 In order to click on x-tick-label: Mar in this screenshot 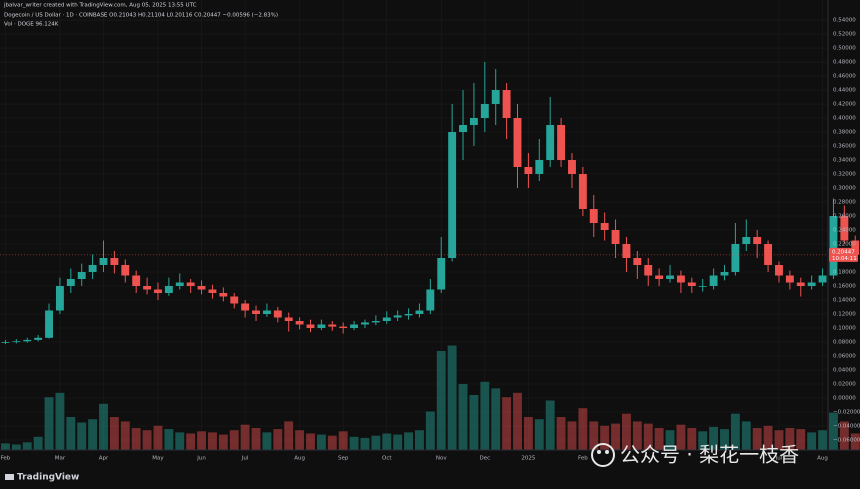, I will do `click(60, 459)`.